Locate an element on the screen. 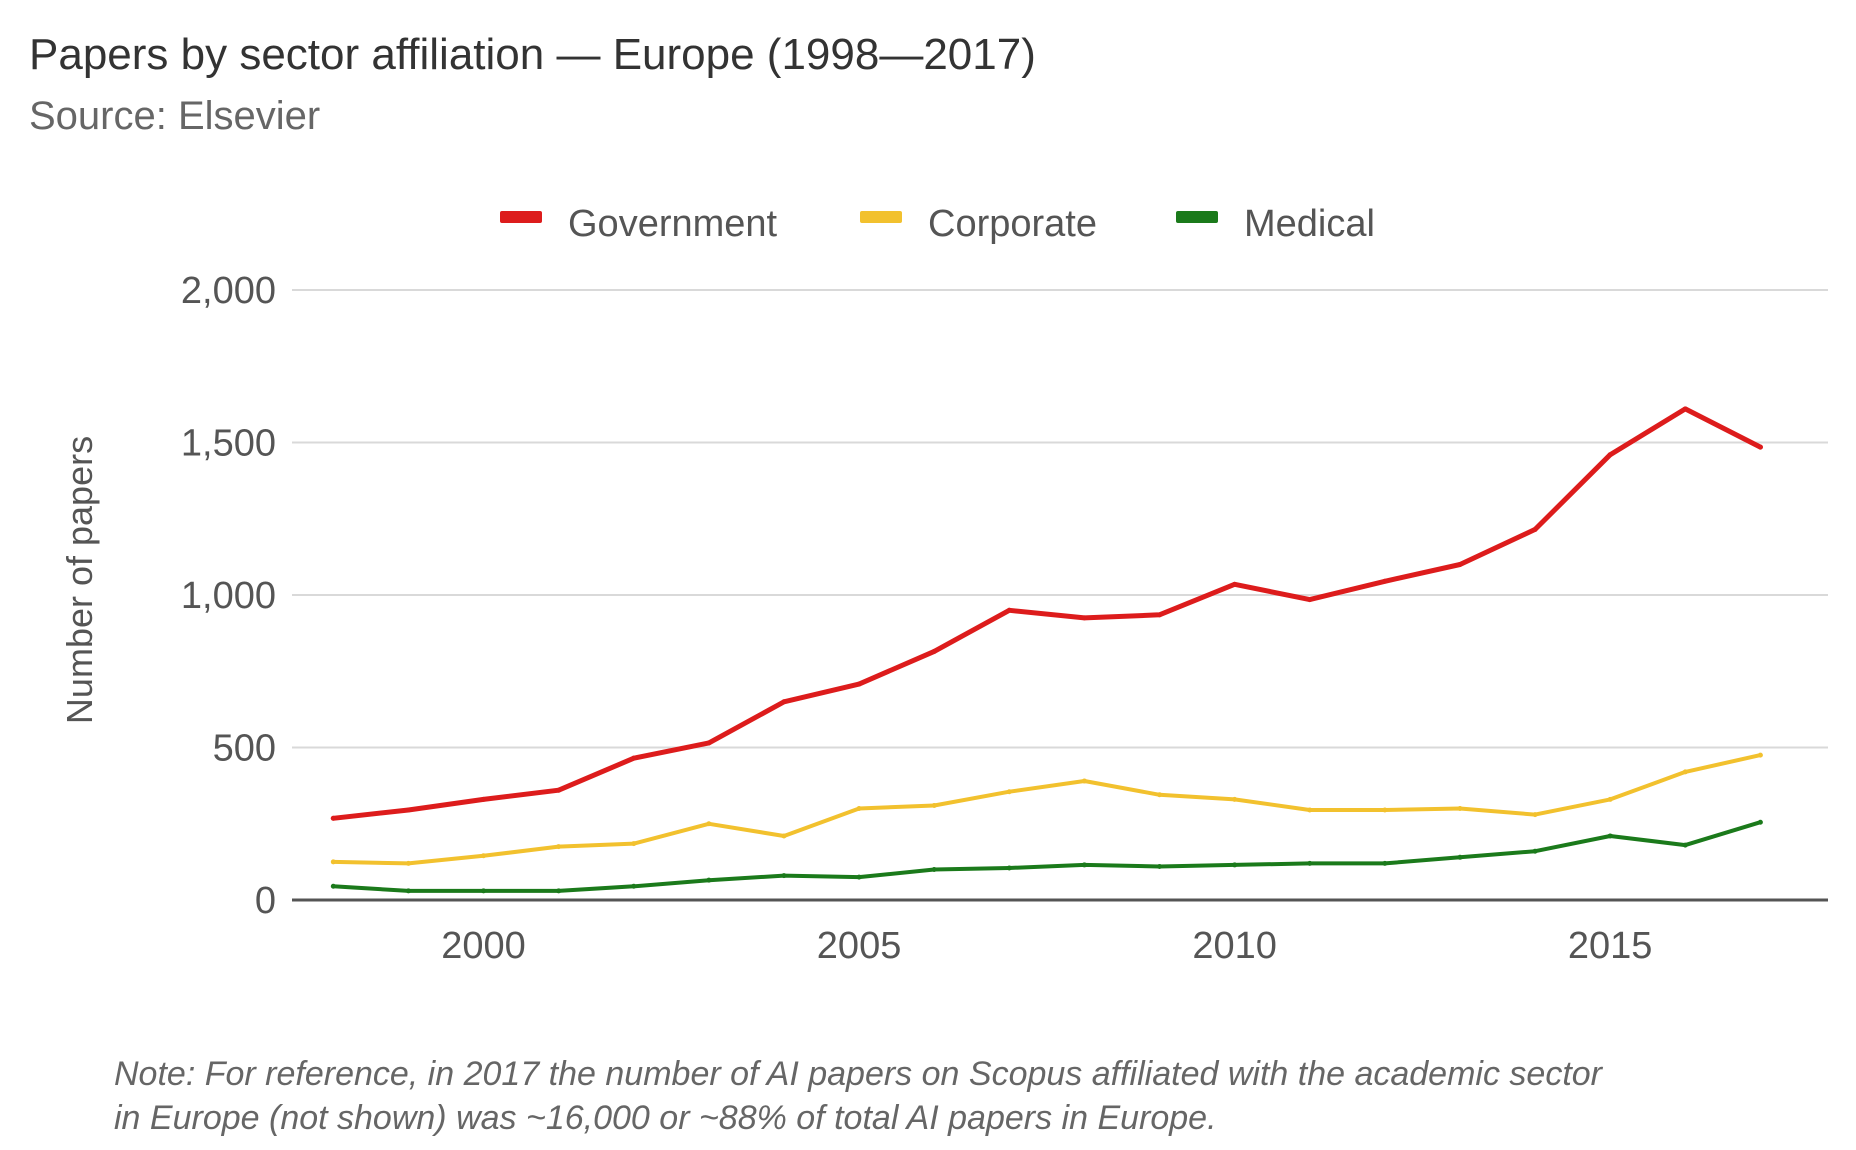 The width and height of the screenshot is (1856, 1150). legend-label-corporate: Corporate is located at coordinates (1012, 224).